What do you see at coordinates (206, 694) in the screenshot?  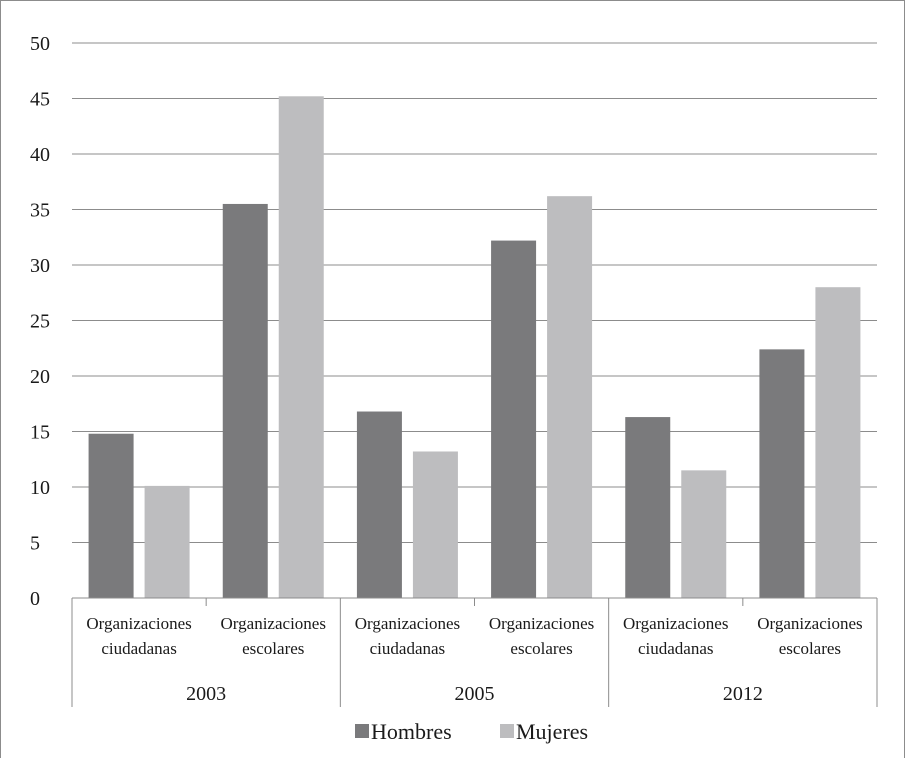 I see `group-label-2003: 2003` at bounding box center [206, 694].